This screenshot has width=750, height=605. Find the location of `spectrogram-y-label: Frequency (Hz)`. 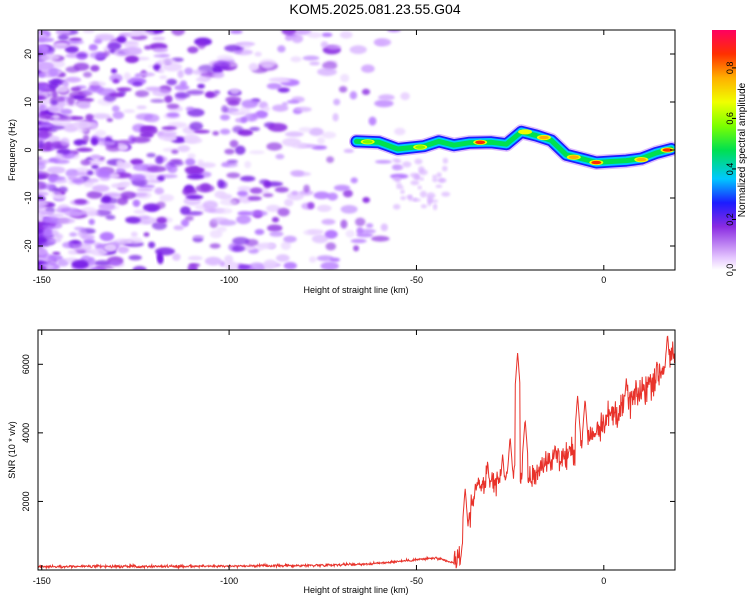

spectrogram-y-label: Frequency (Hz) is located at coordinates (12, 150).